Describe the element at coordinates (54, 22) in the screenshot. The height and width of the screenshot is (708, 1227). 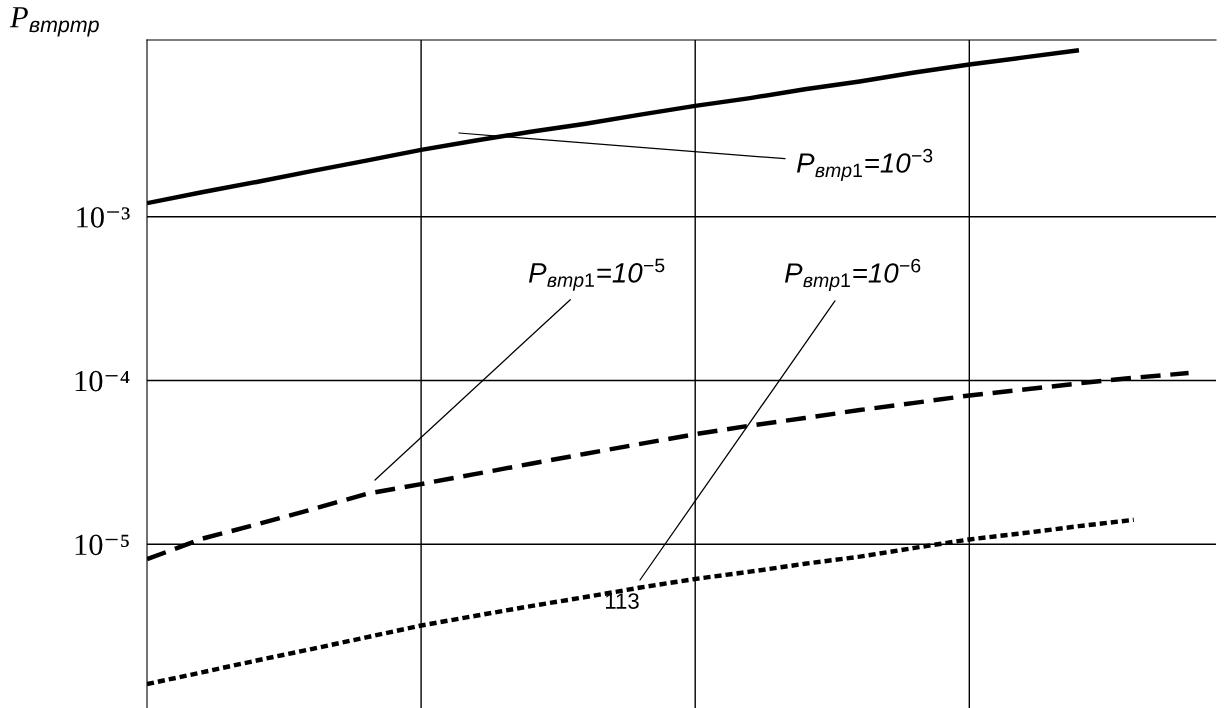
I see `y-axis-title: P$_{втртр}$` at that location.